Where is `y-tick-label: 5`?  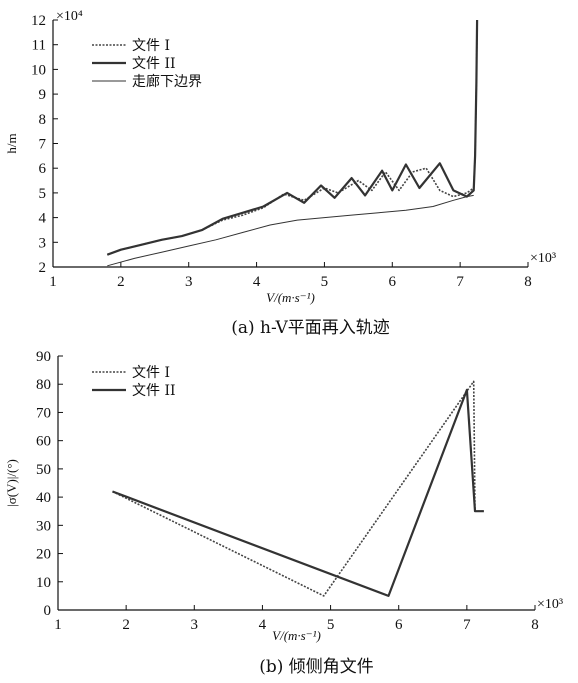 y-tick-label: 5 is located at coordinates (43, 194).